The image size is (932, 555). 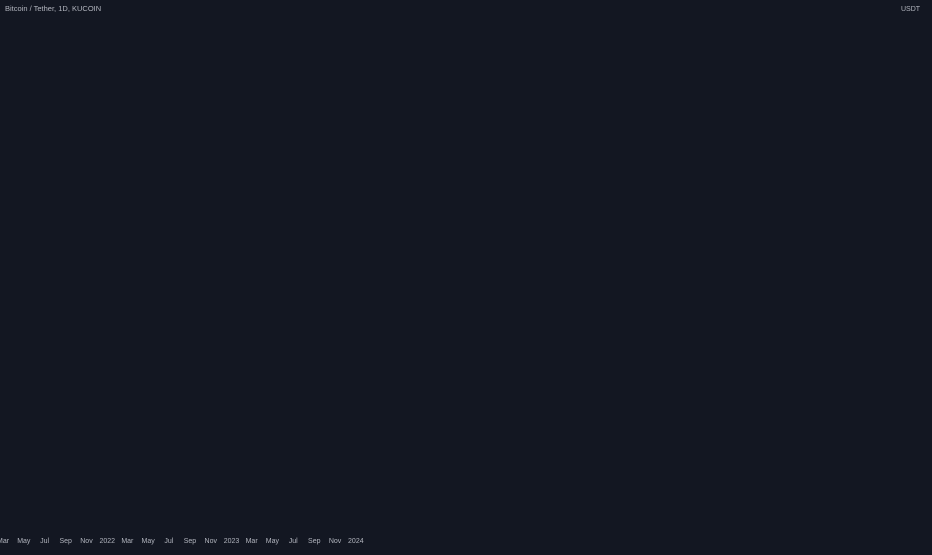 What do you see at coordinates (356, 541) in the screenshot?
I see `x-tick-label: 2024` at bounding box center [356, 541].